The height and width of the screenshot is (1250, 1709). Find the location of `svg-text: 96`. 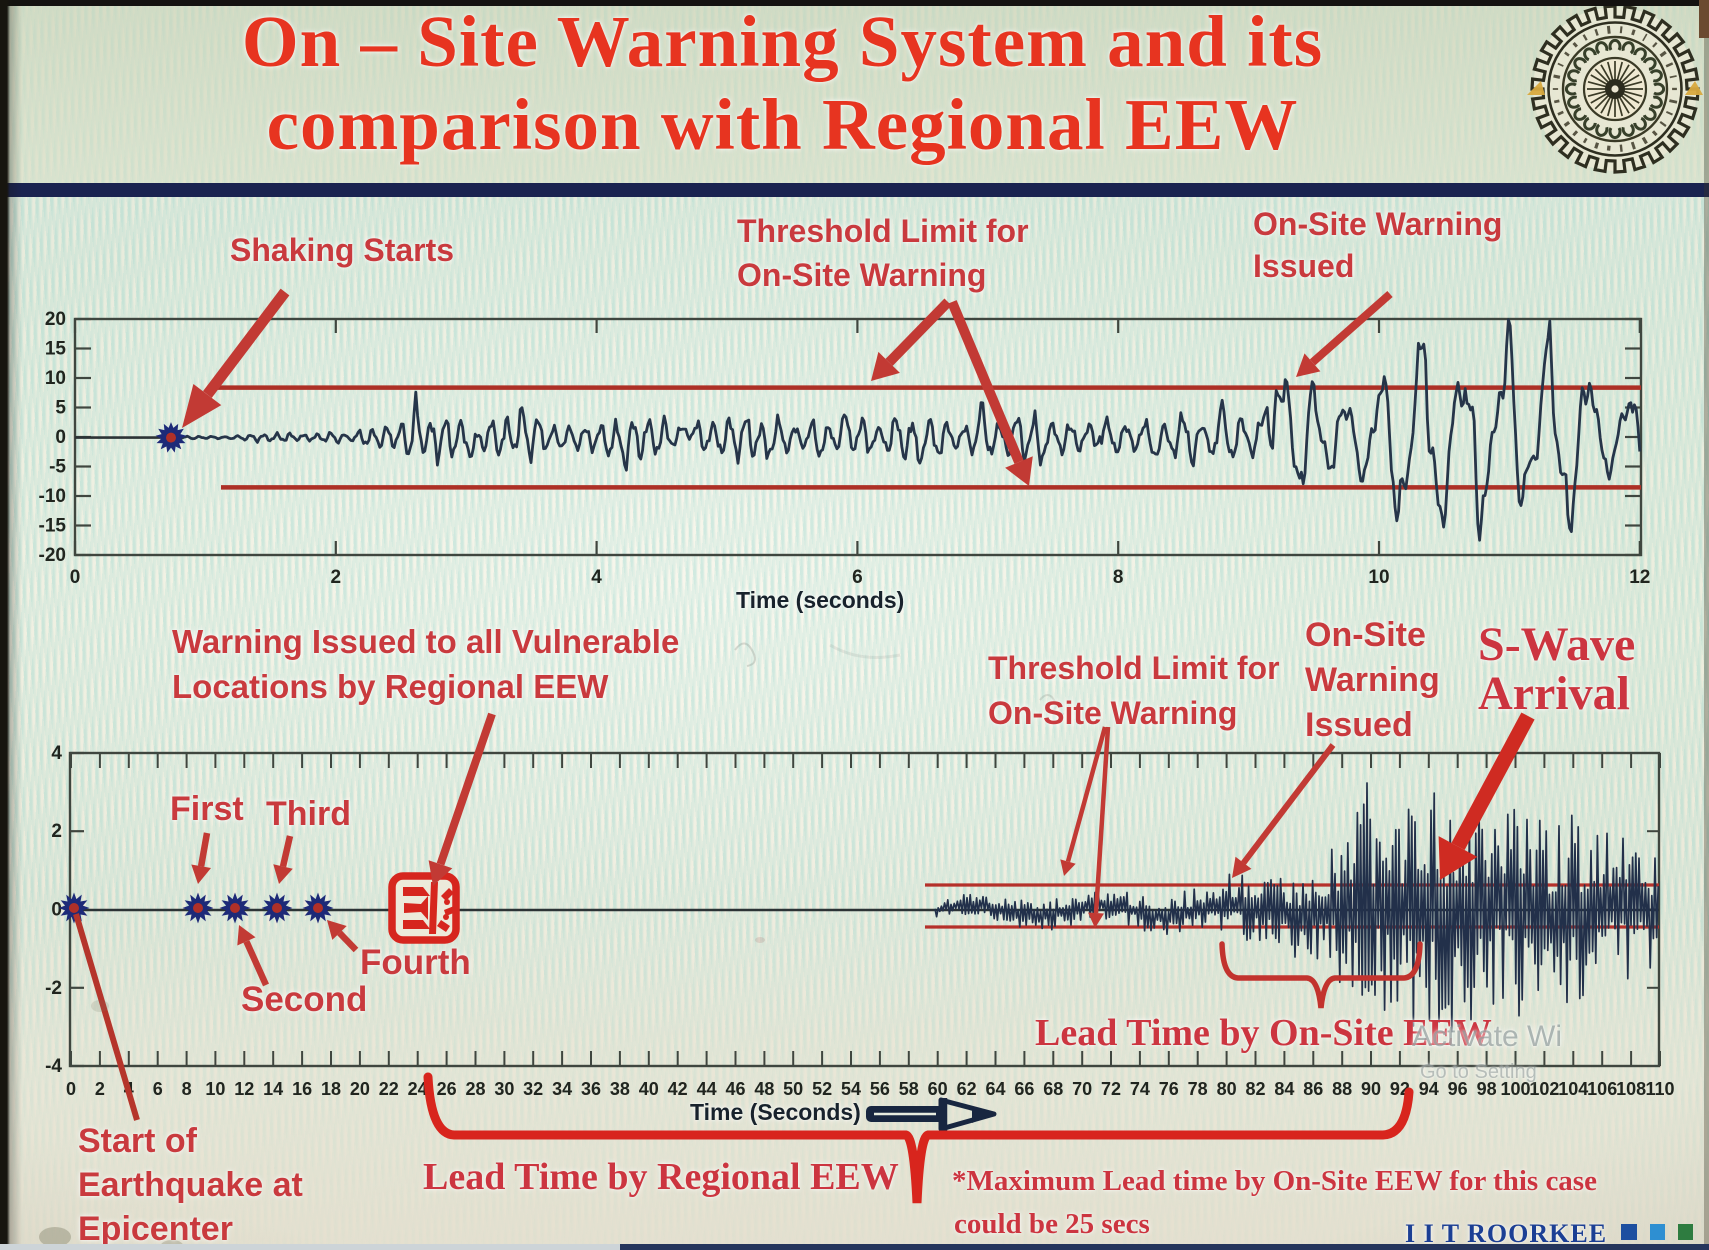

svg-text: 96 is located at coordinates (1458, 1089).